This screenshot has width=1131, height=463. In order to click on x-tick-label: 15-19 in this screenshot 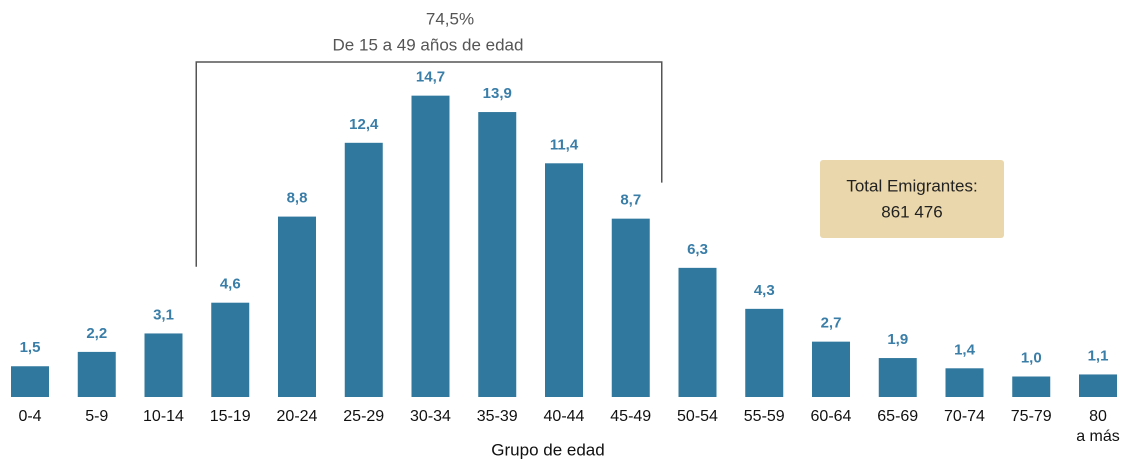, I will do `click(230, 416)`.